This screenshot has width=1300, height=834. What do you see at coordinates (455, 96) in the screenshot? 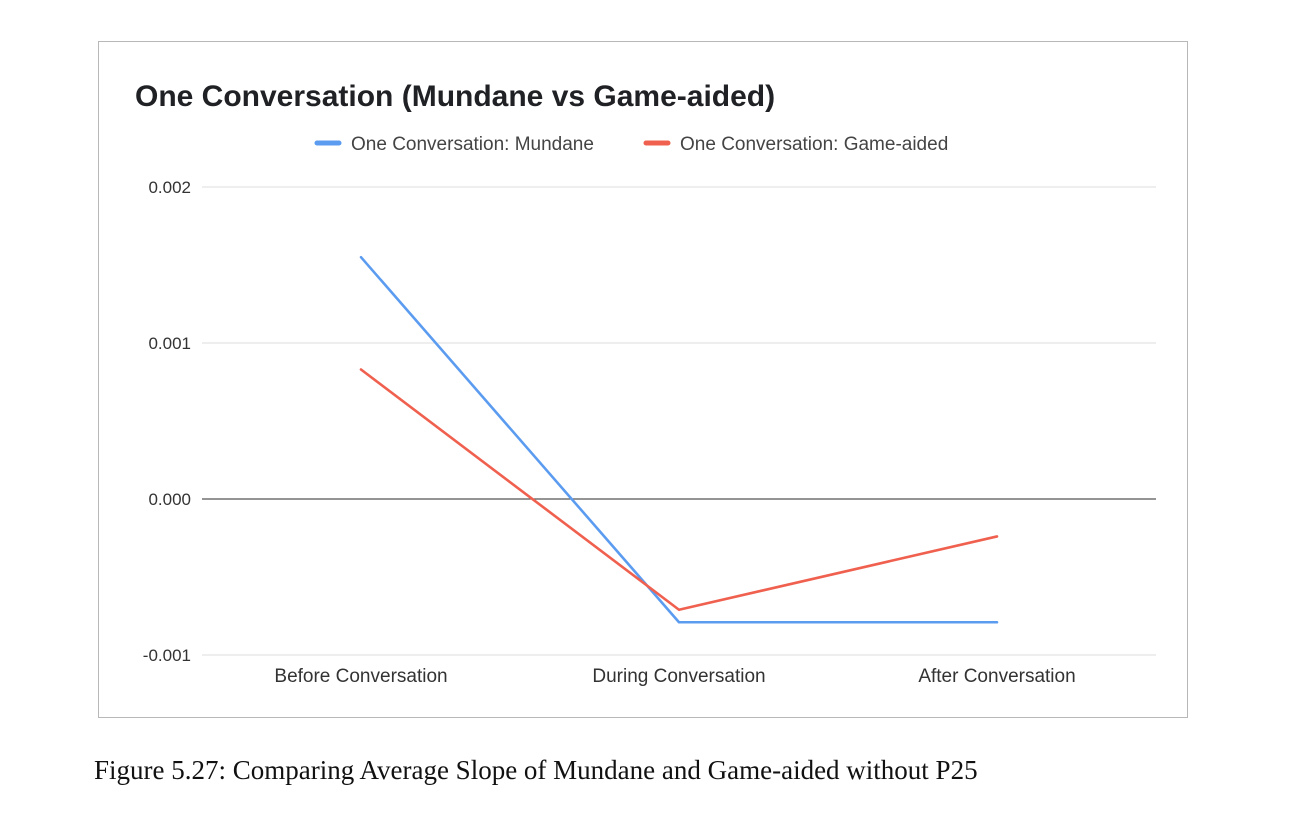
I see `chart-title: One Conversation (Mundane vs Game-aided)` at bounding box center [455, 96].